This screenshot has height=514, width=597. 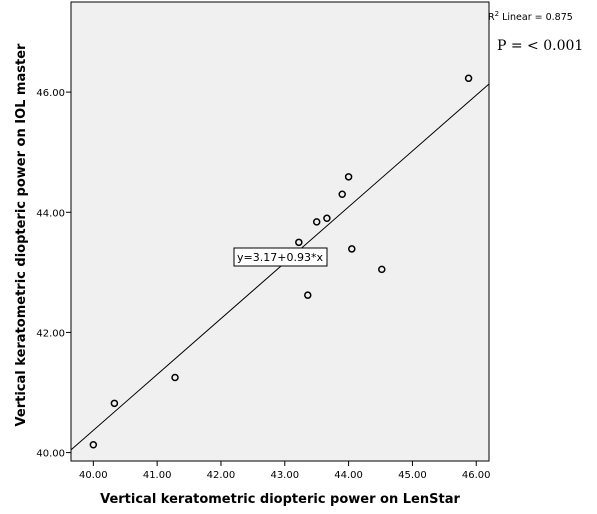 I want to click on y-tick-label: 46.00, so click(x=50, y=93).